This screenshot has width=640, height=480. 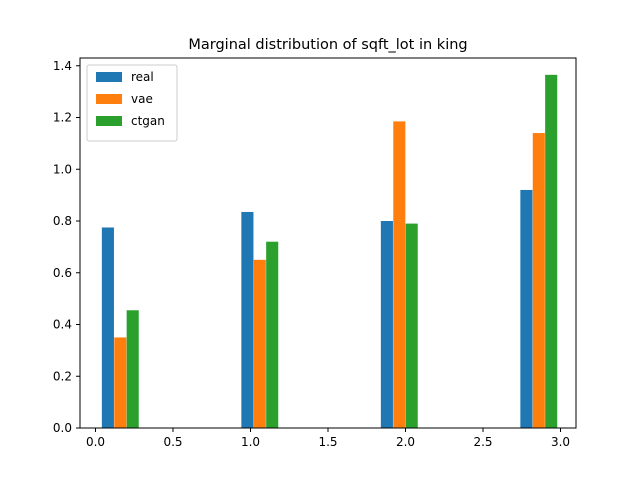 What do you see at coordinates (148, 121) in the screenshot?
I see `legend-label-ctgan: ctgan` at bounding box center [148, 121].